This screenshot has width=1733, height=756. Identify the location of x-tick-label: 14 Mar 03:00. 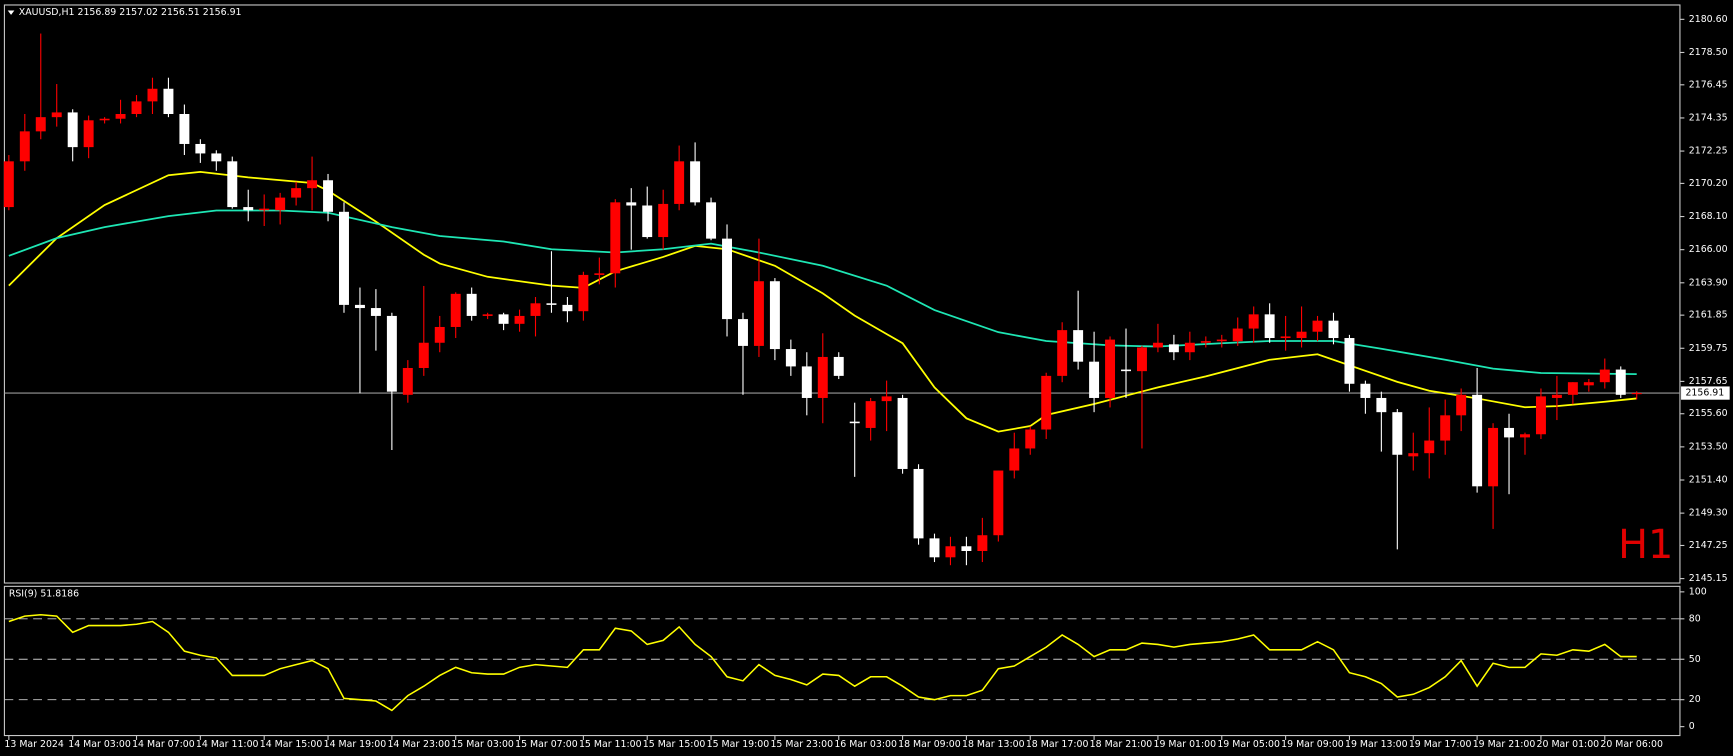
(99, 744).